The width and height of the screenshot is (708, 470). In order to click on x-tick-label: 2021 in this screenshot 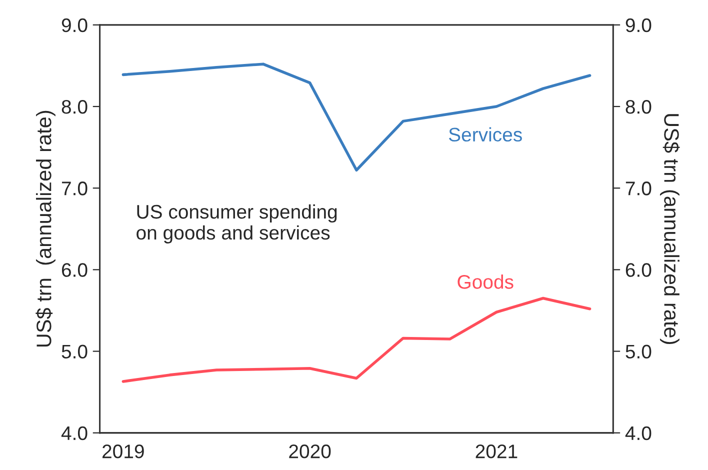, I will do `click(497, 451)`.